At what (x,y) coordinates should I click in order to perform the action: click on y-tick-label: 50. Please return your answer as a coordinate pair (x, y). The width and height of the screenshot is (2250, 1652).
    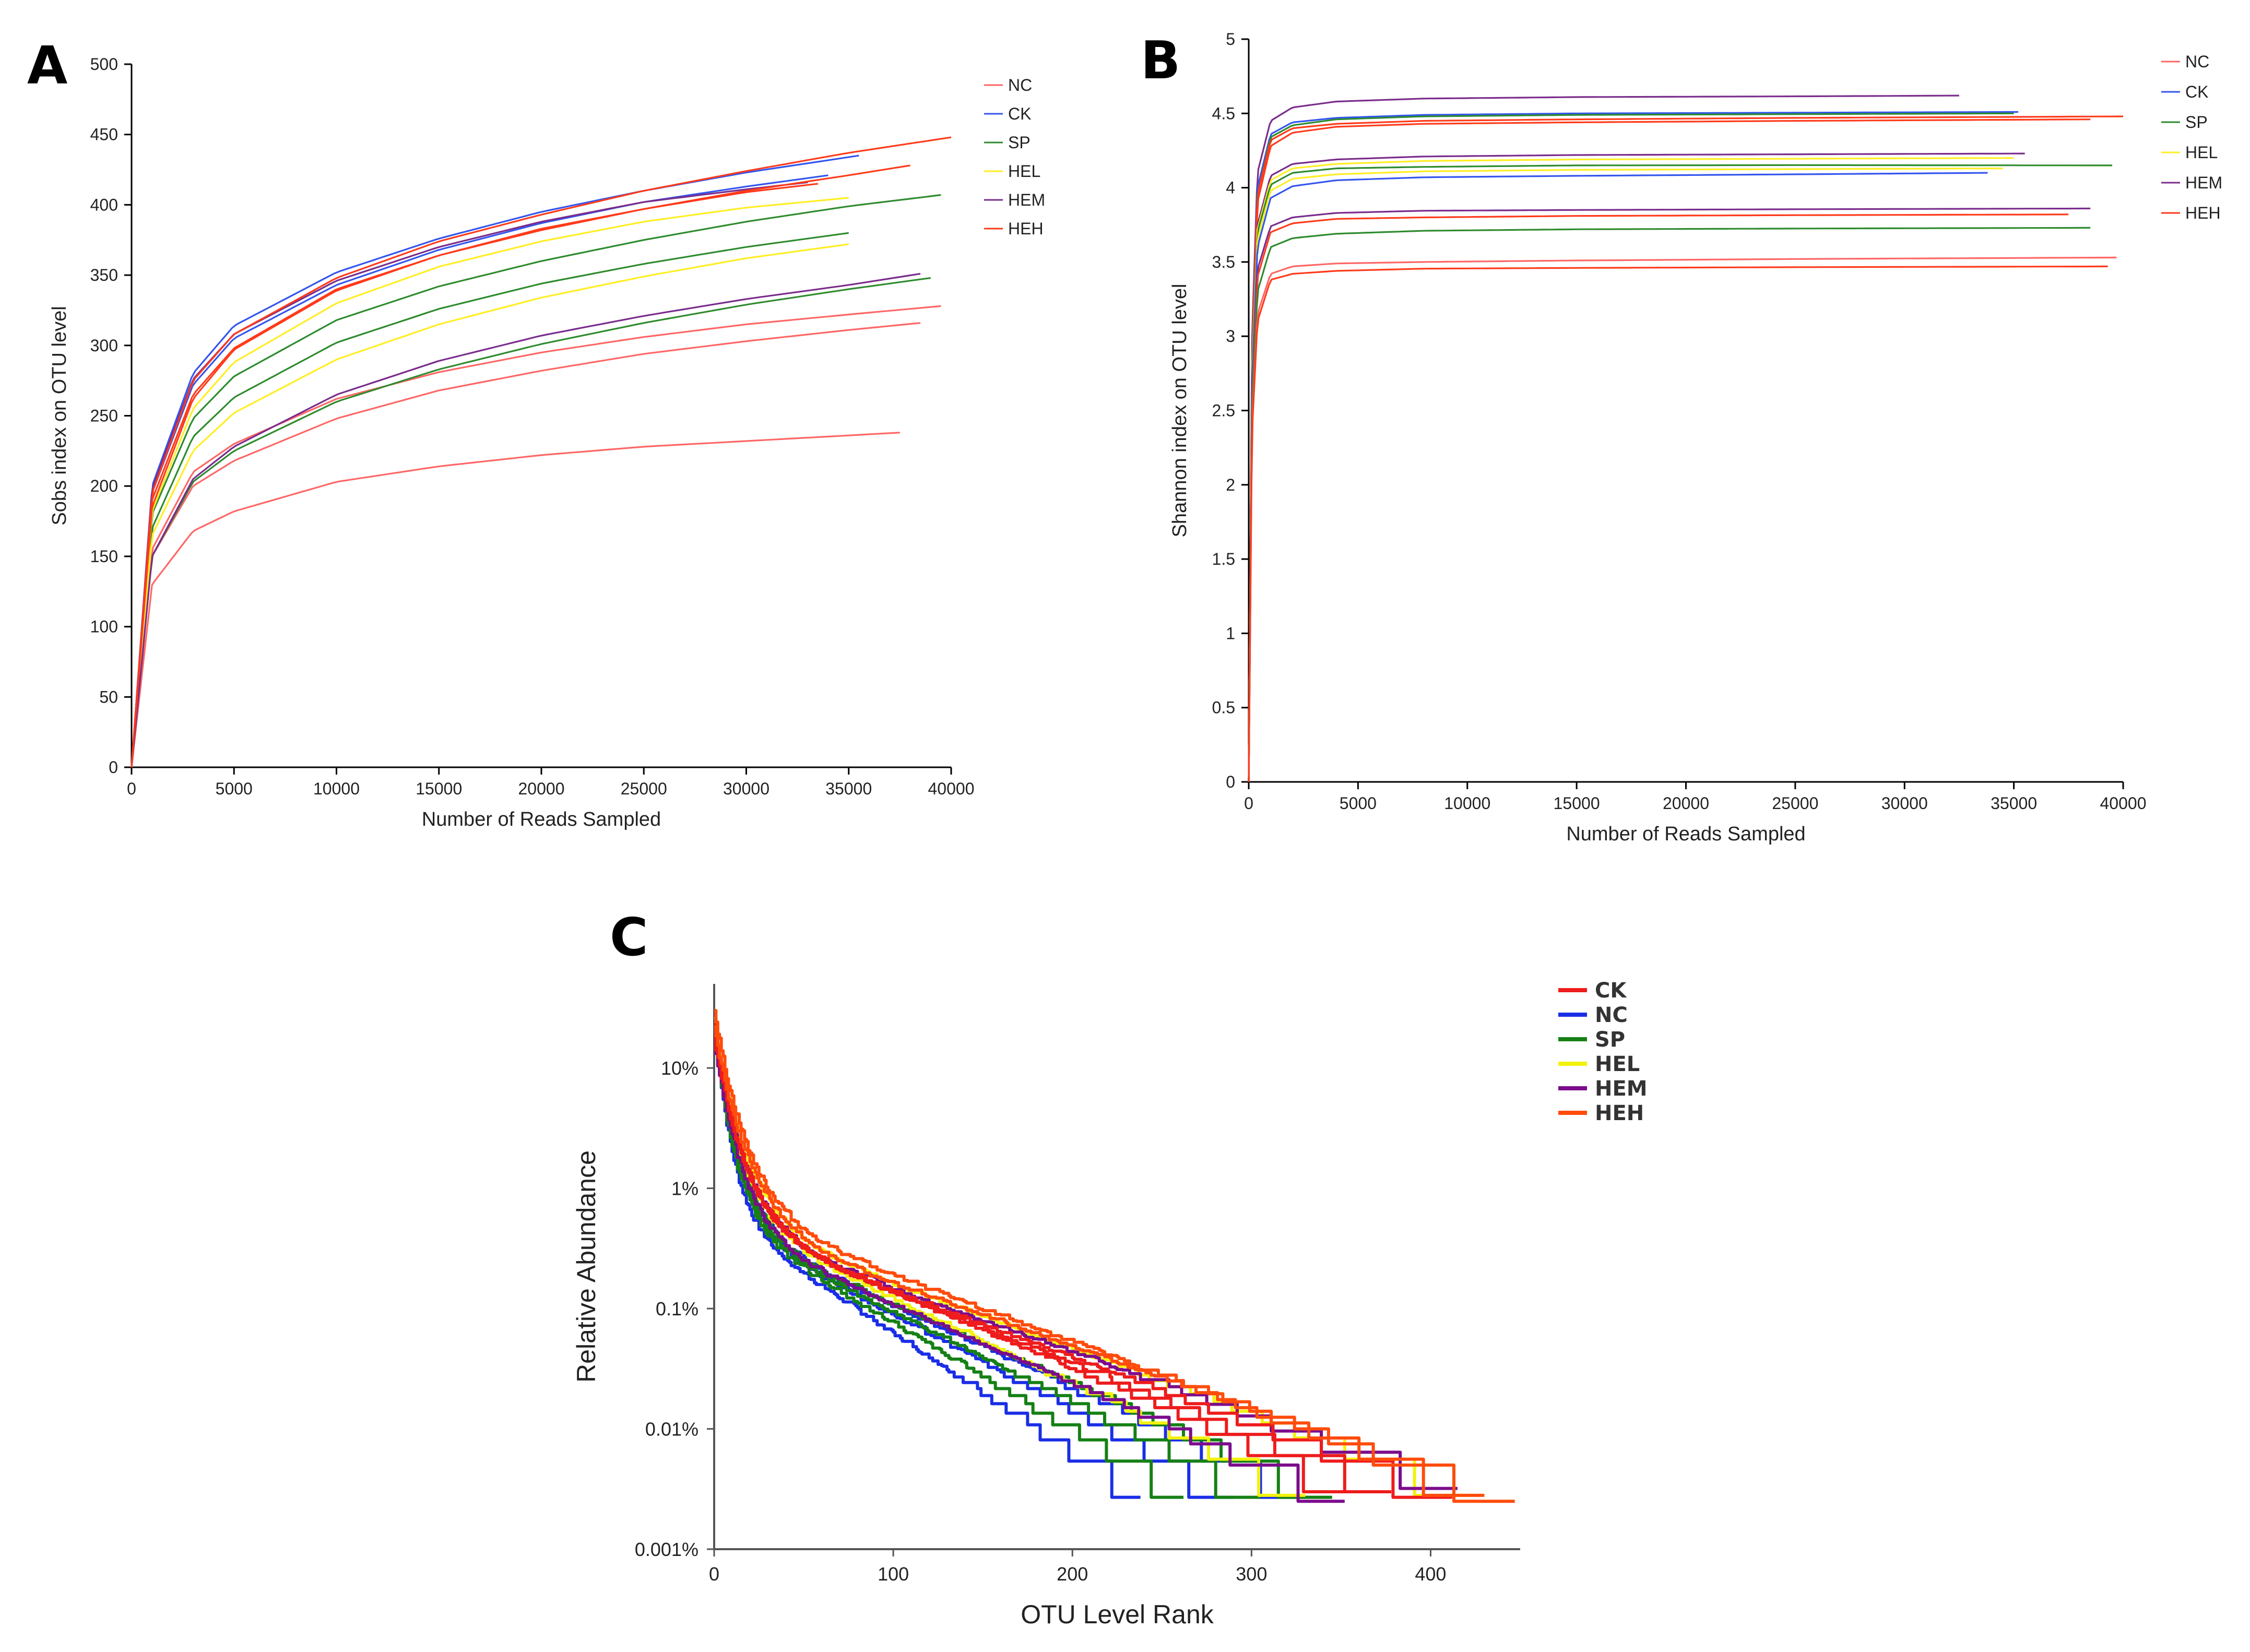
    Looking at the image, I should click on (109, 696).